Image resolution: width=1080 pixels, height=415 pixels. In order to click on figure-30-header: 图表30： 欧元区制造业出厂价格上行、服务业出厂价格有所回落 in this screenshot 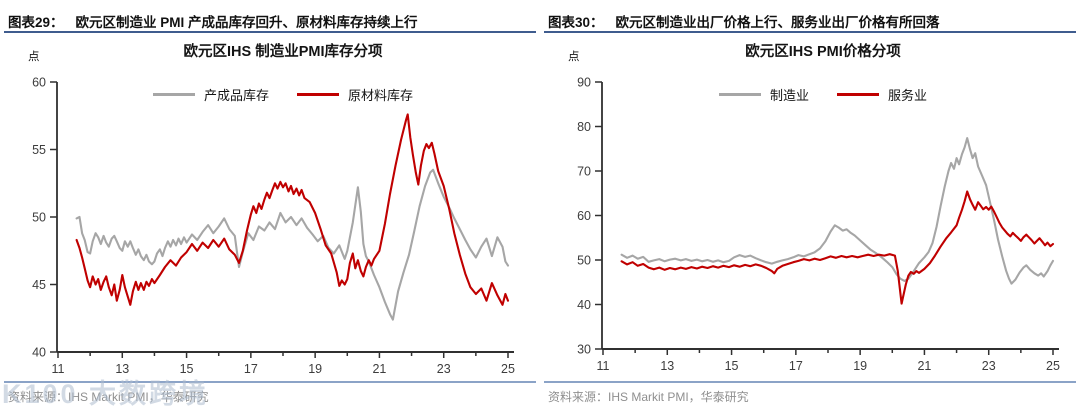, I will do `click(811, 21)`.